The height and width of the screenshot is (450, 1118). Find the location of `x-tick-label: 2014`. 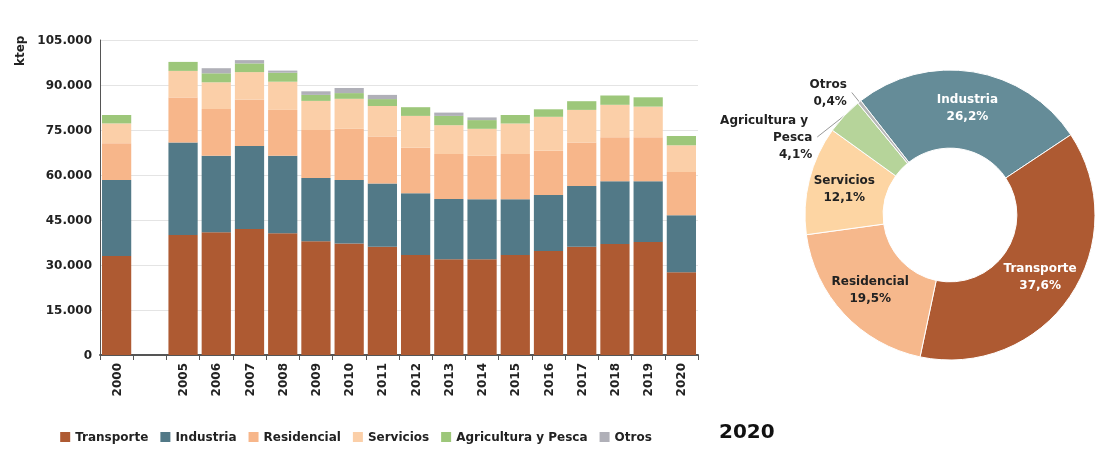

x-tick-label: 2014 is located at coordinates (482, 380).